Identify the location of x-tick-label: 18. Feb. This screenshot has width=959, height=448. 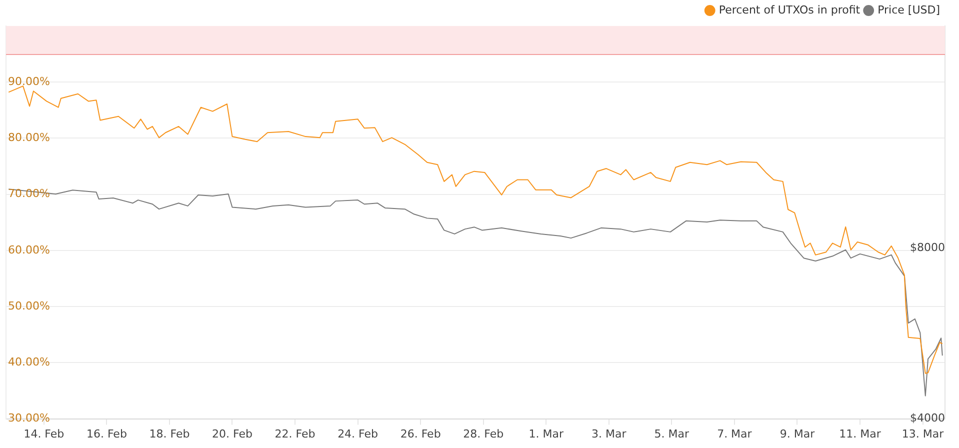
(169, 433).